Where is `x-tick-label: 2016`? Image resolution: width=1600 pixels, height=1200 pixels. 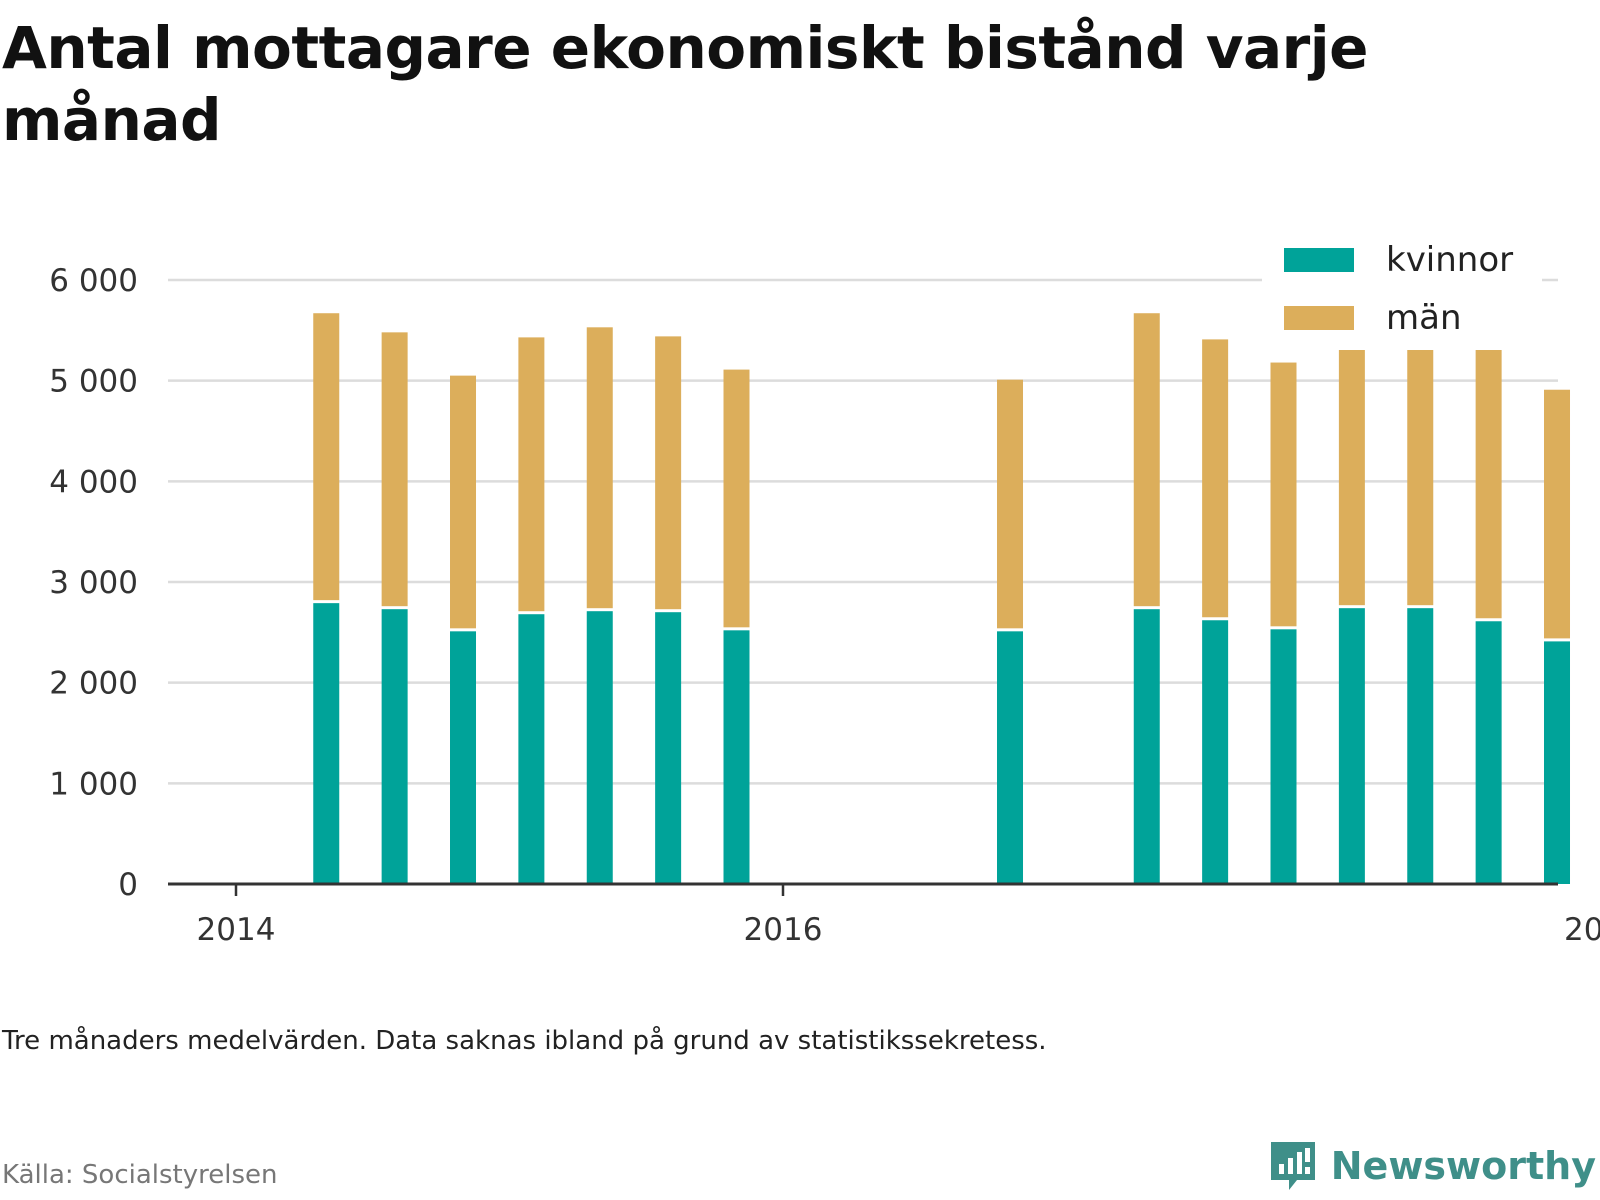
x-tick-label: 2016 is located at coordinates (783, 930).